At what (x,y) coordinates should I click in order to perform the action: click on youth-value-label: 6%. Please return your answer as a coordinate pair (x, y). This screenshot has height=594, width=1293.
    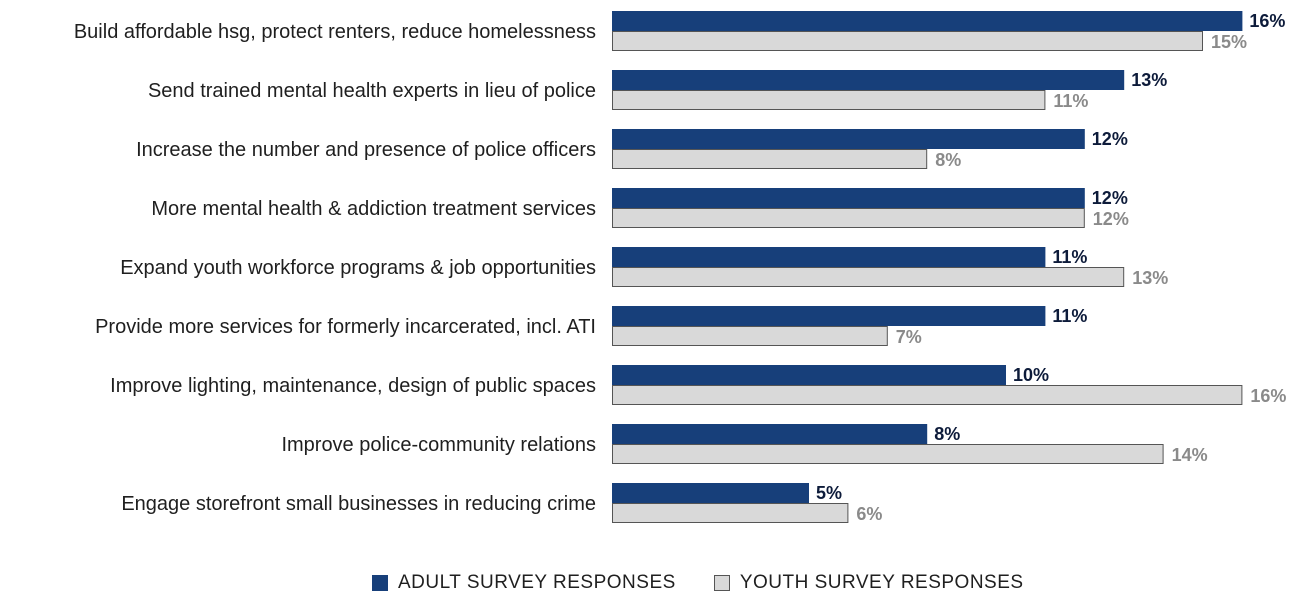
    Looking at the image, I should click on (869, 514).